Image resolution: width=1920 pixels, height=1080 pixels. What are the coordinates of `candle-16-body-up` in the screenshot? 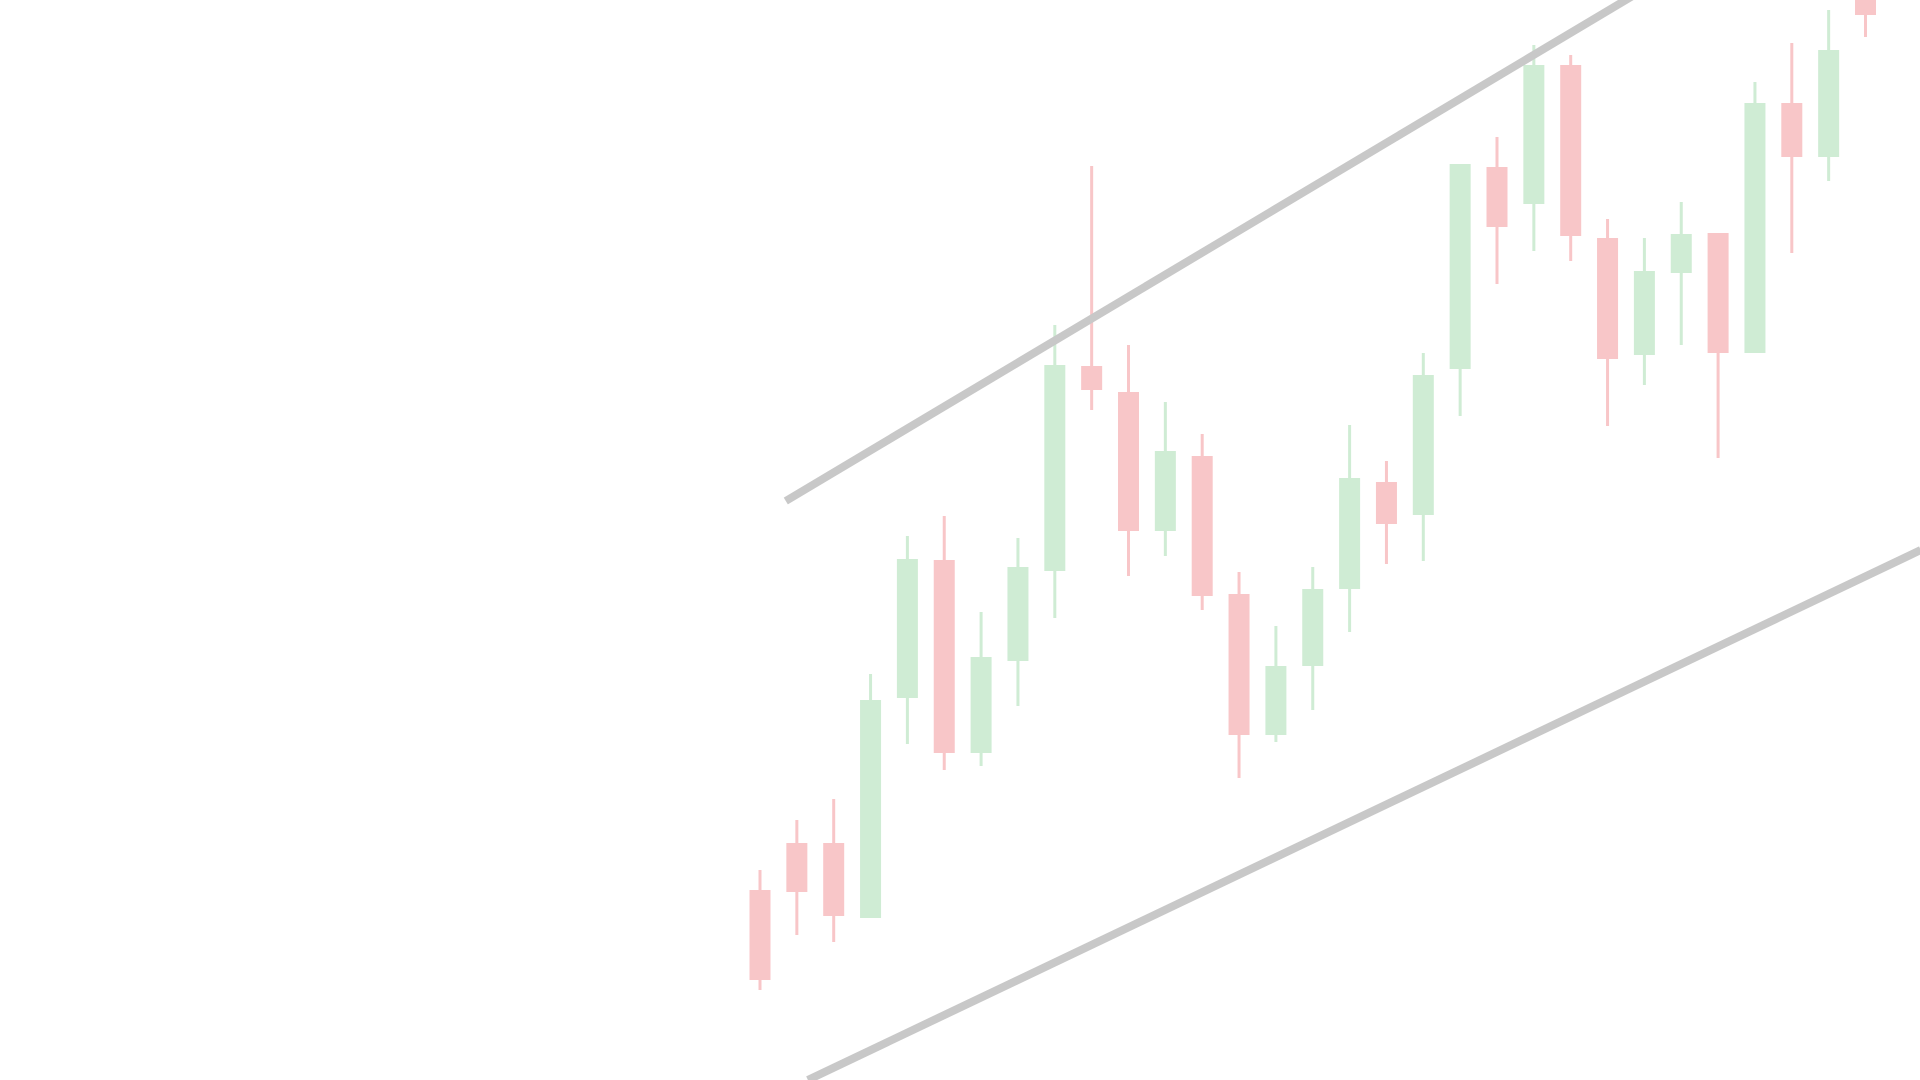 It's located at (1313, 627).